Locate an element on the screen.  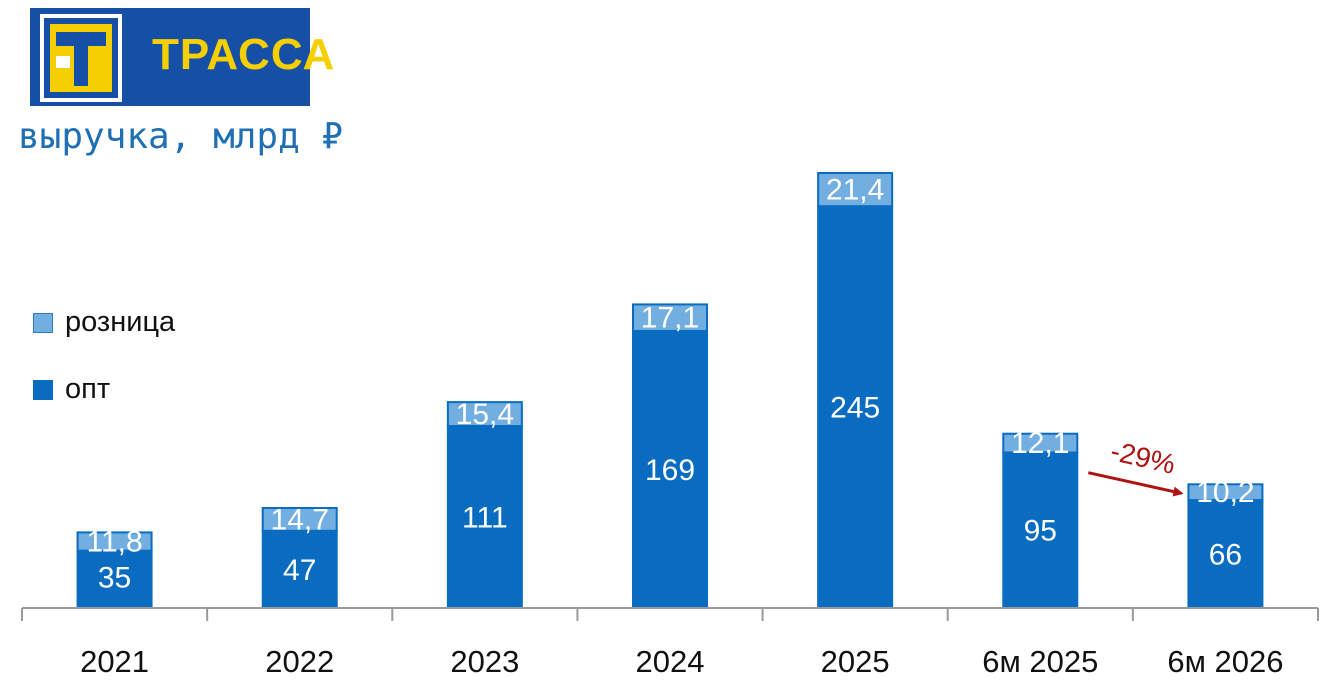
data-label-wholesale-1: 47 is located at coordinates (299, 570).